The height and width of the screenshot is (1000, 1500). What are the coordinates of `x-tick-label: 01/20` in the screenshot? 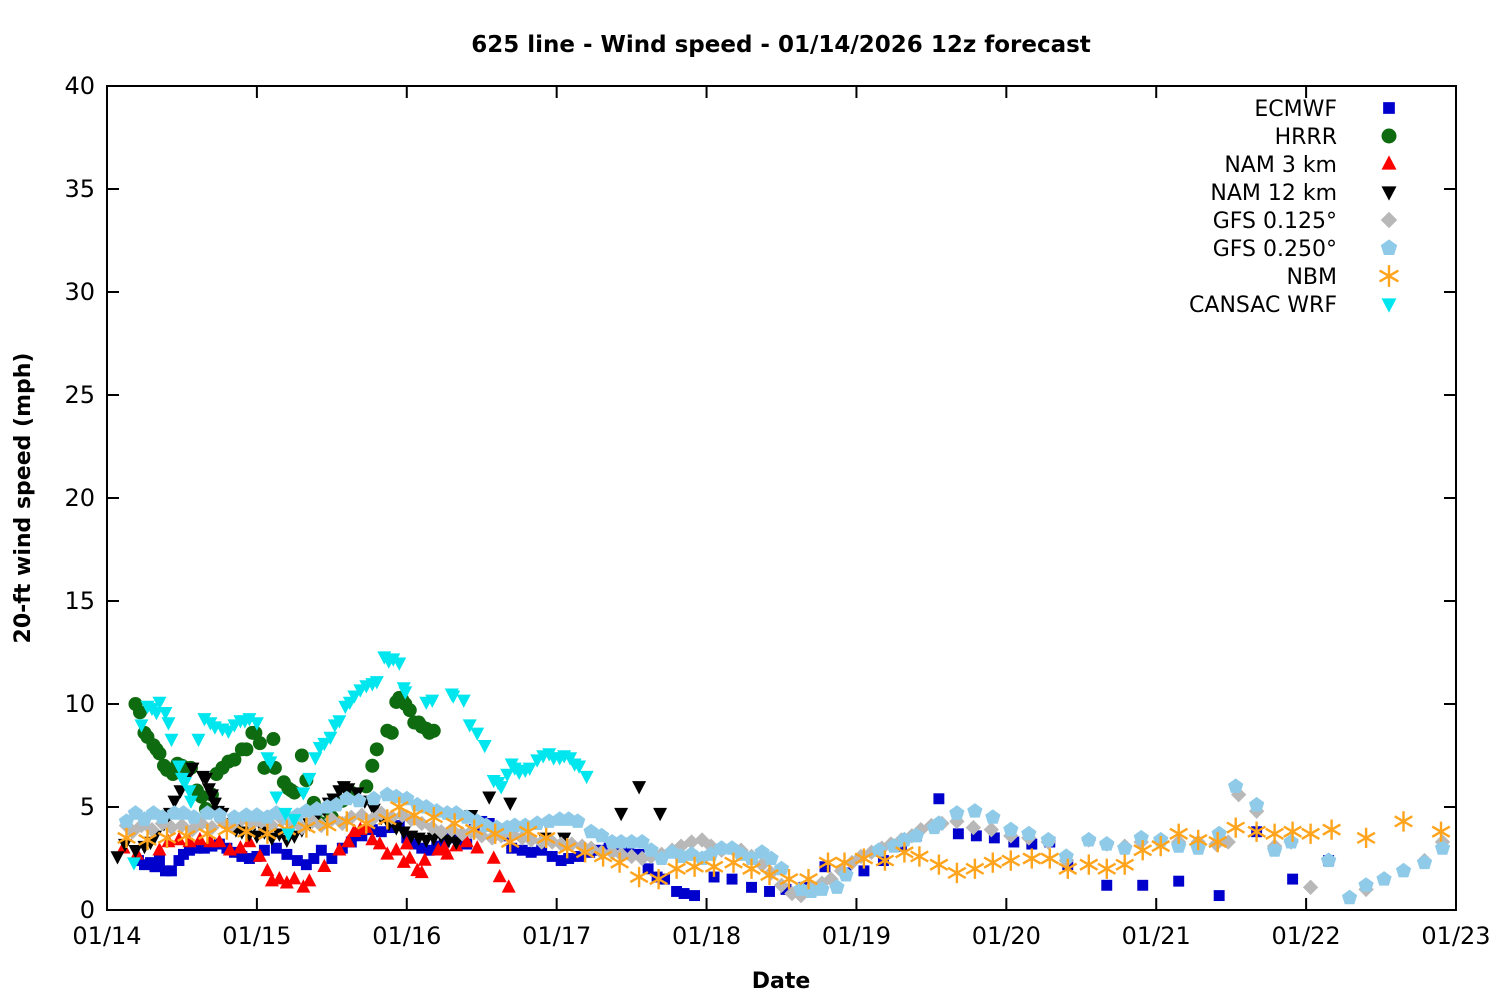 It's located at (1006, 936).